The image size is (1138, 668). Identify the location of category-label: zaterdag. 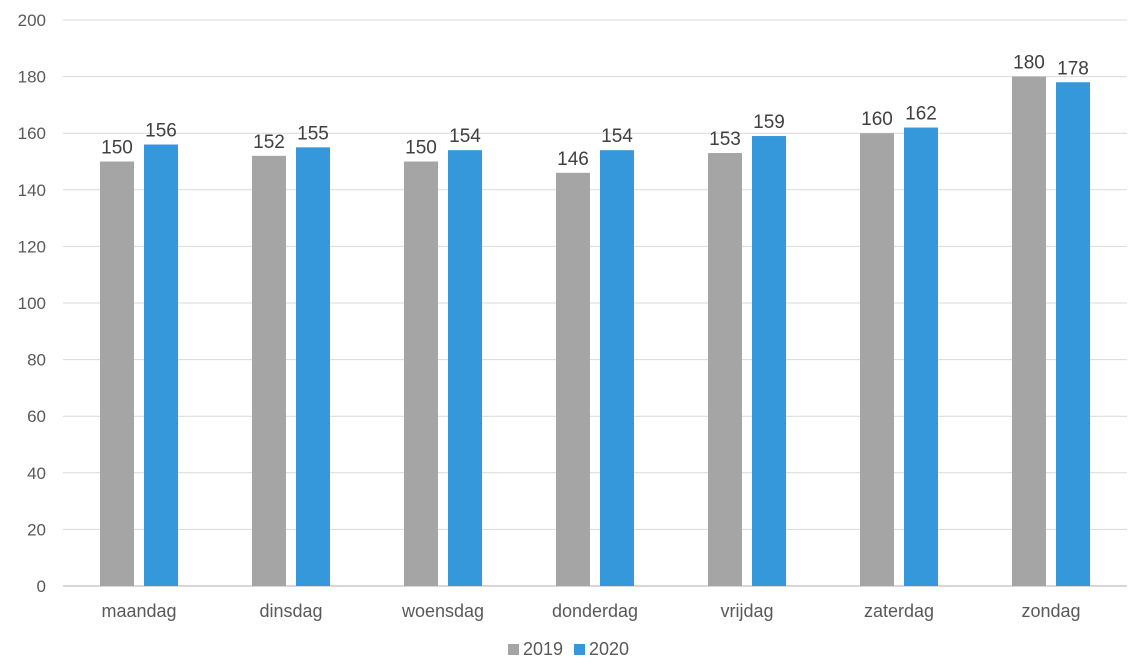
(899, 611).